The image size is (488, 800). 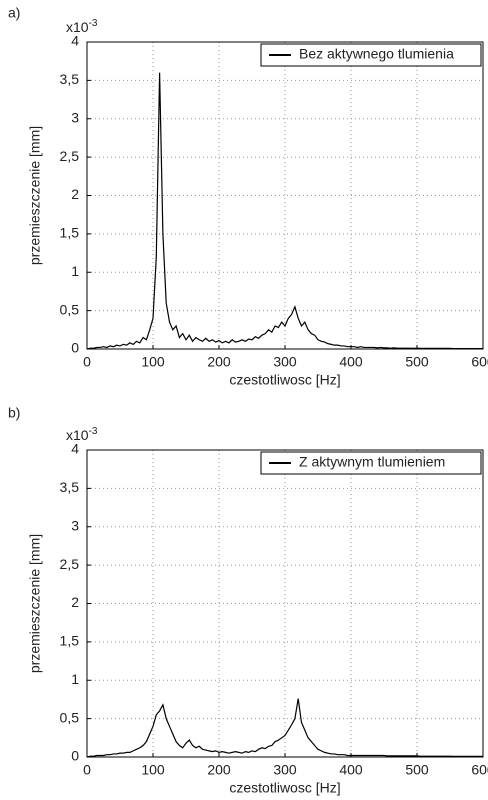 I want to click on legend-label: Bez aktywnego tlumienia, so click(x=376, y=54).